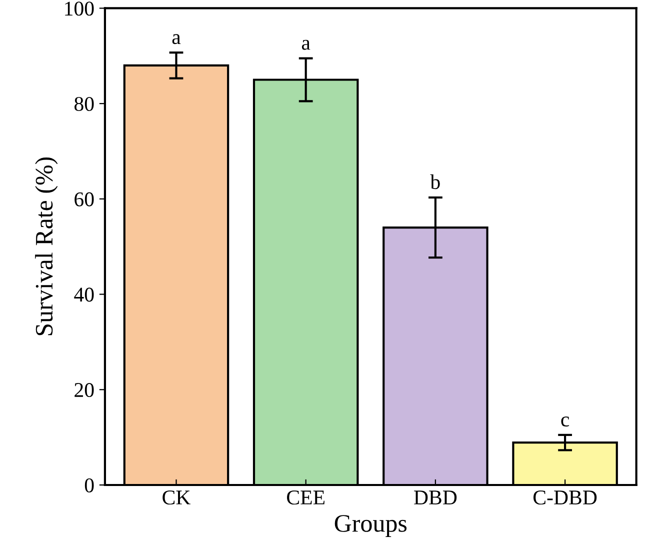  What do you see at coordinates (84, 390) in the screenshot?
I see `y-tick-label: 20` at bounding box center [84, 390].